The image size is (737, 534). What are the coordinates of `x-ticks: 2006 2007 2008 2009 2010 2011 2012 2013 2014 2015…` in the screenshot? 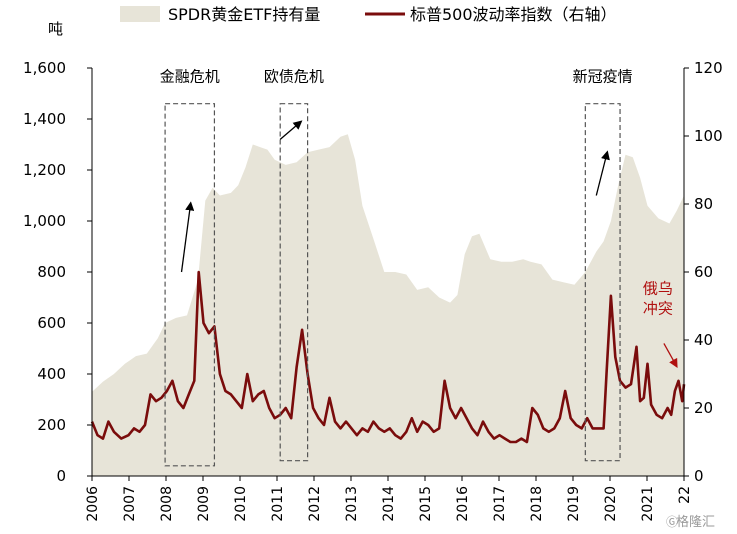 It's located at (389, 499).